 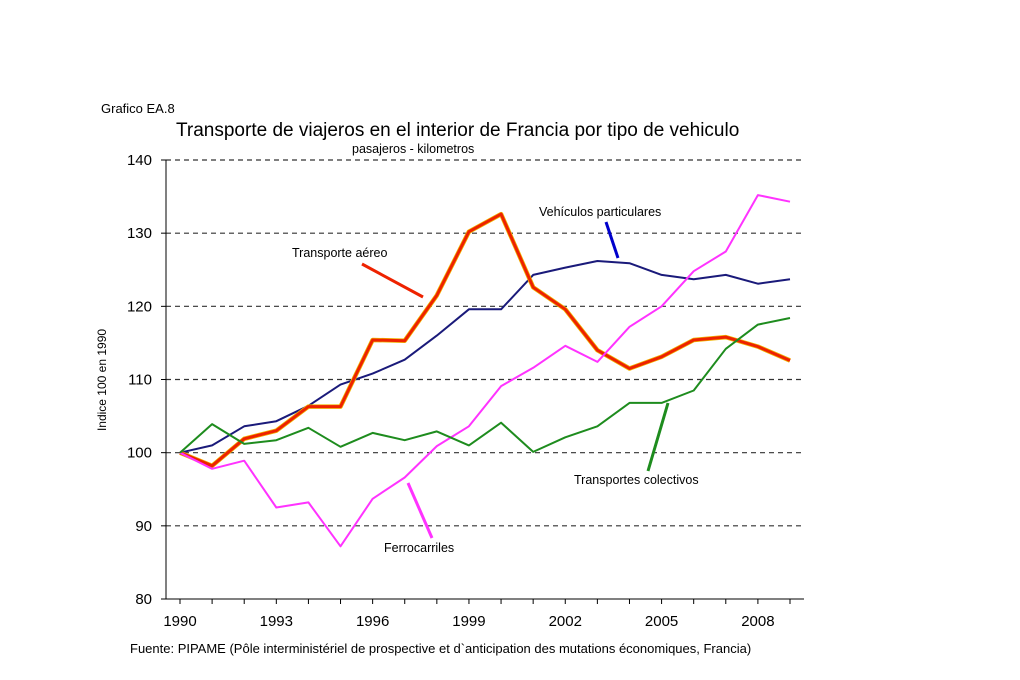 I want to click on pointer-vehiculos-particulares, so click(x=612, y=240).